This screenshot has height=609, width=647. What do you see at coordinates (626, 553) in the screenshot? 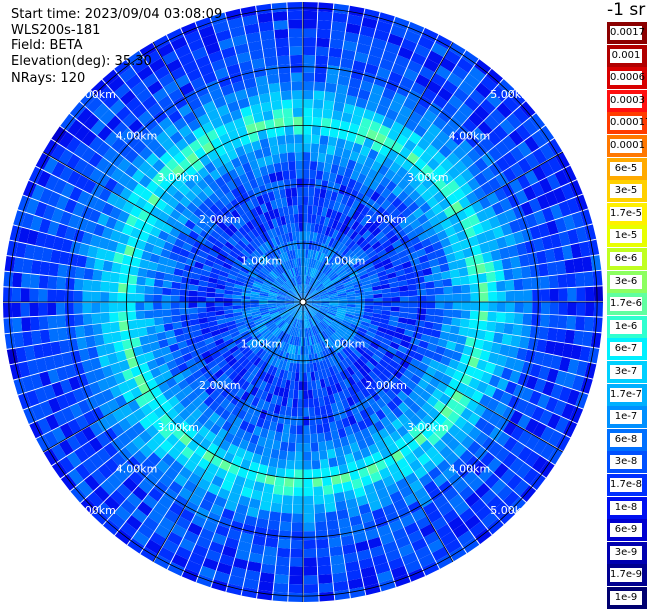
I see `colorbar-label: 3e-9` at bounding box center [626, 553].